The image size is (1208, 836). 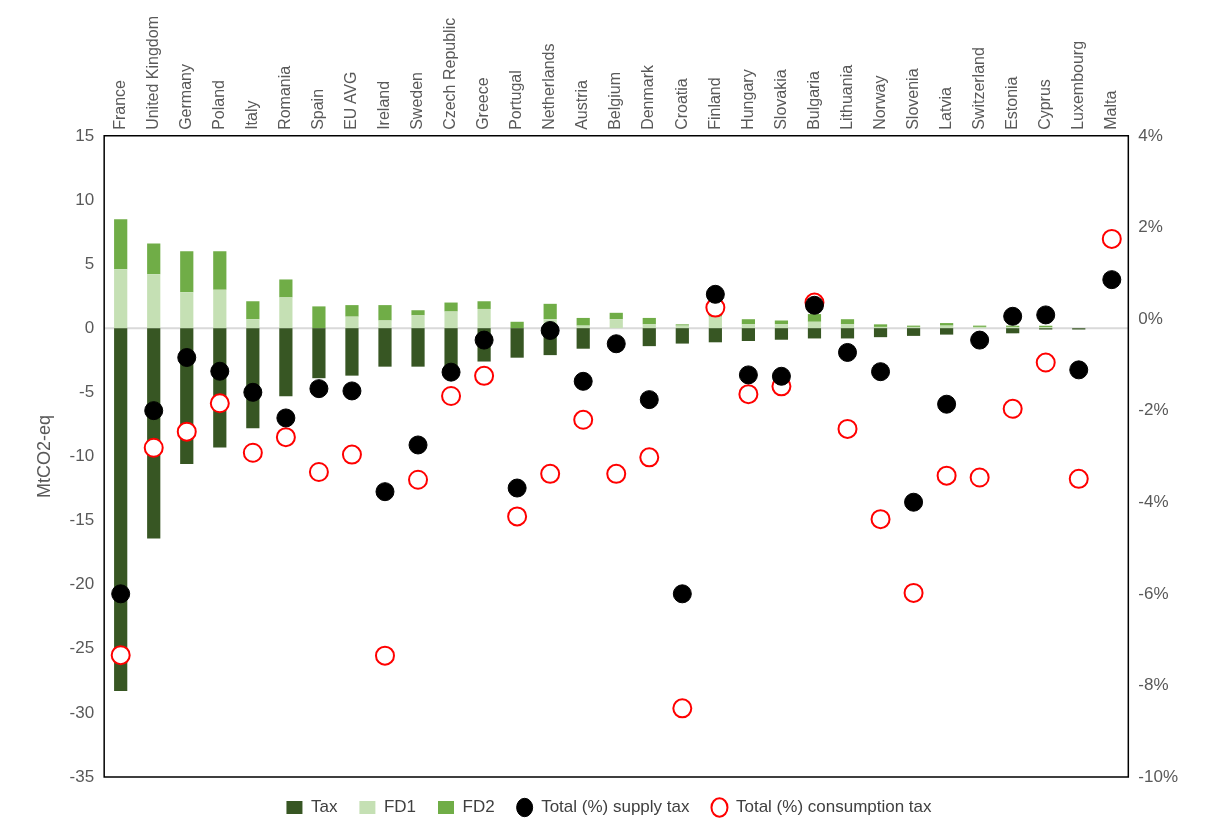 I want to click on x-tick-label: Czech Republic, so click(x=450, y=73).